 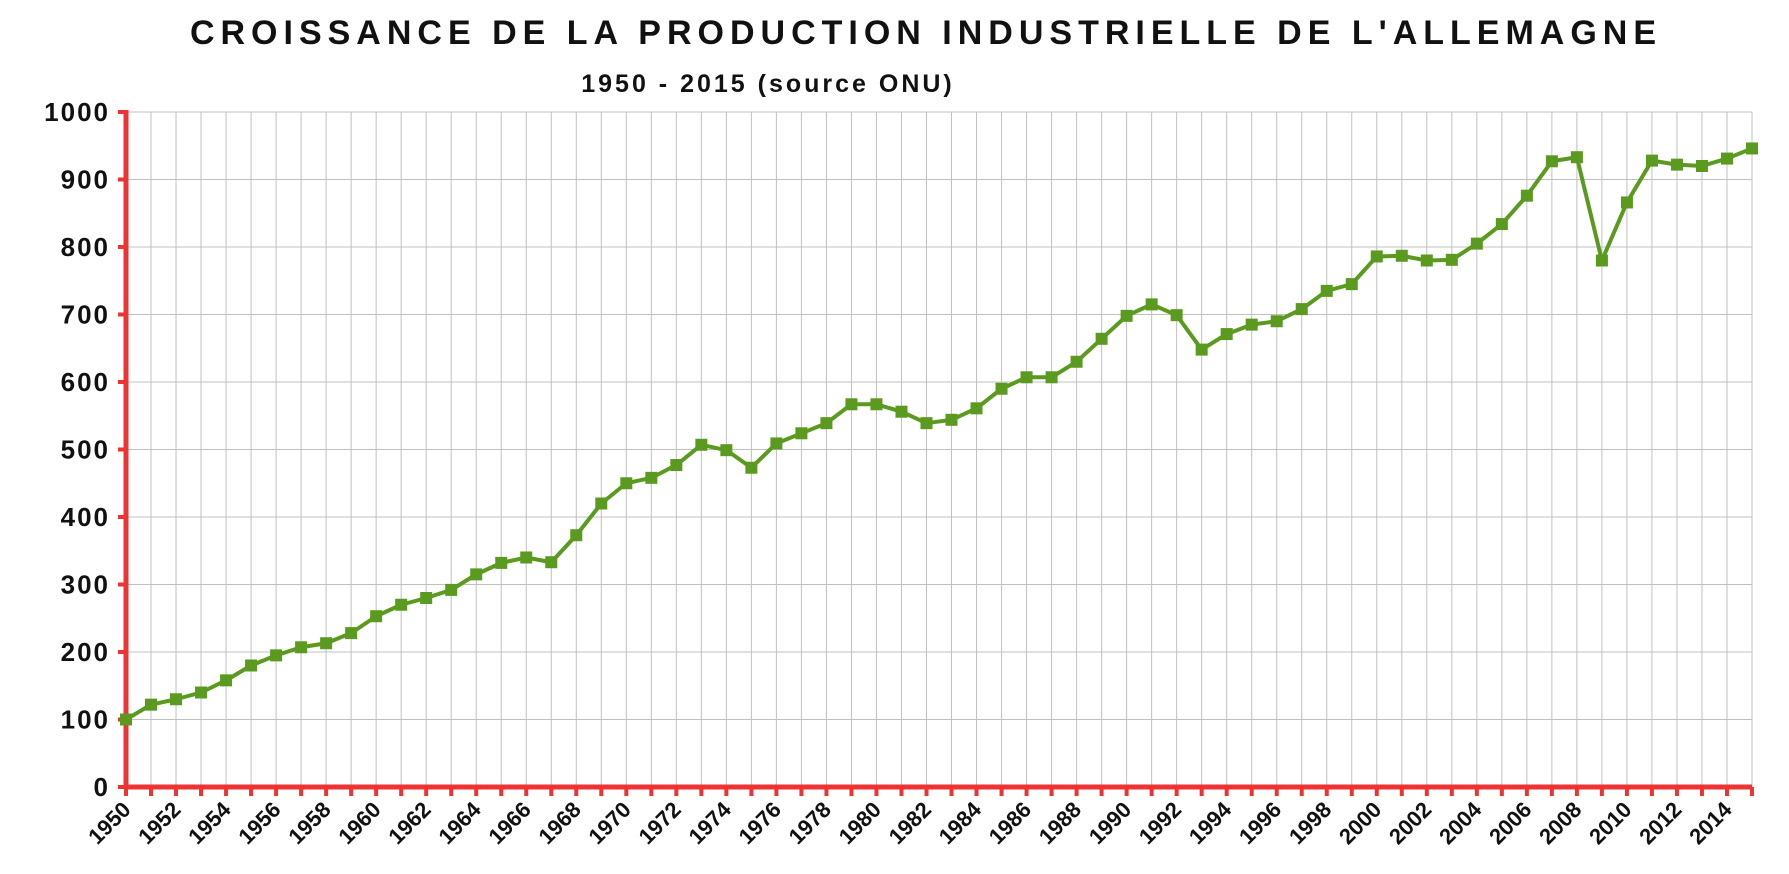 I want to click on x-tick-label: 1952, so click(x=159, y=823).